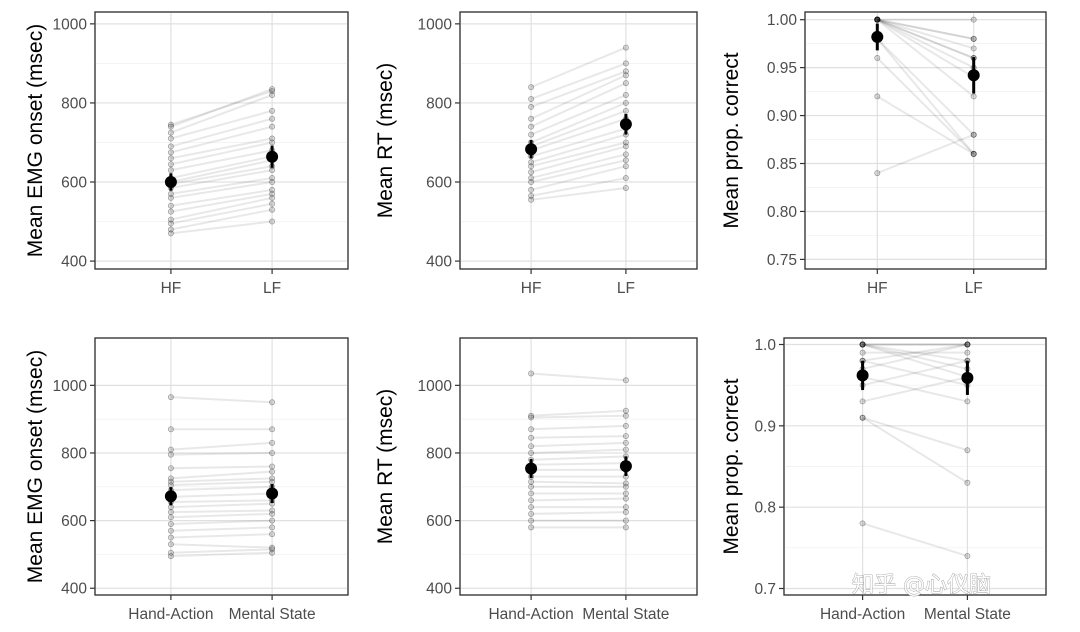 This screenshot has width=1080, height=632. What do you see at coordinates (765, 345) in the screenshot?
I see `y-tick-label: 1.0` at bounding box center [765, 345].